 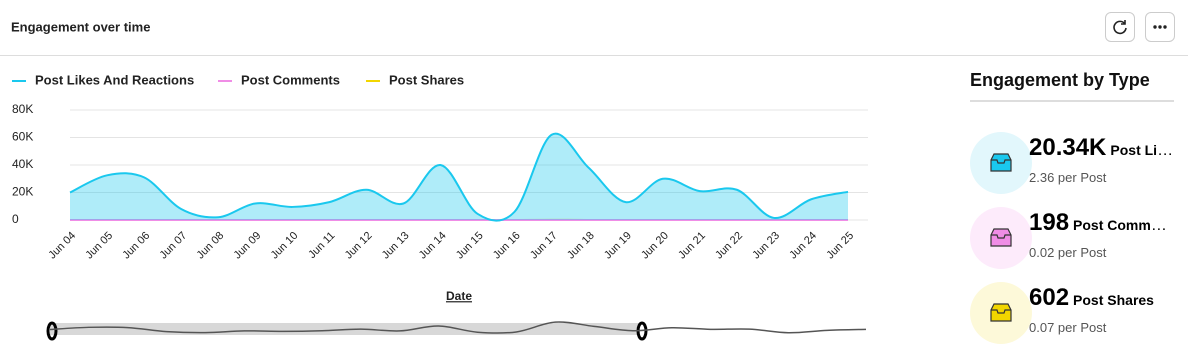 I want to click on card-headline: 602 Post Shares, so click(x=1101, y=298).